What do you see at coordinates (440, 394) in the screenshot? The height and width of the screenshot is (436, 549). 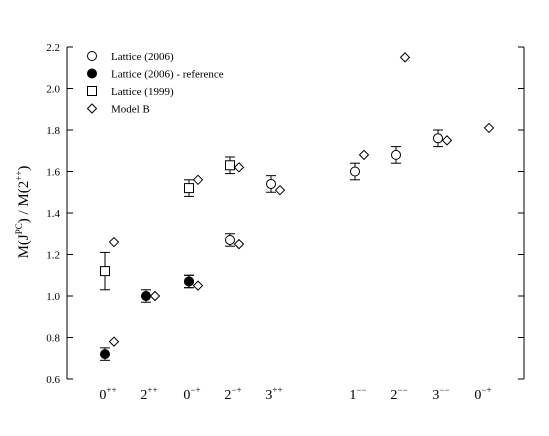 I see `x-tick-label: 3−−` at bounding box center [440, 394].